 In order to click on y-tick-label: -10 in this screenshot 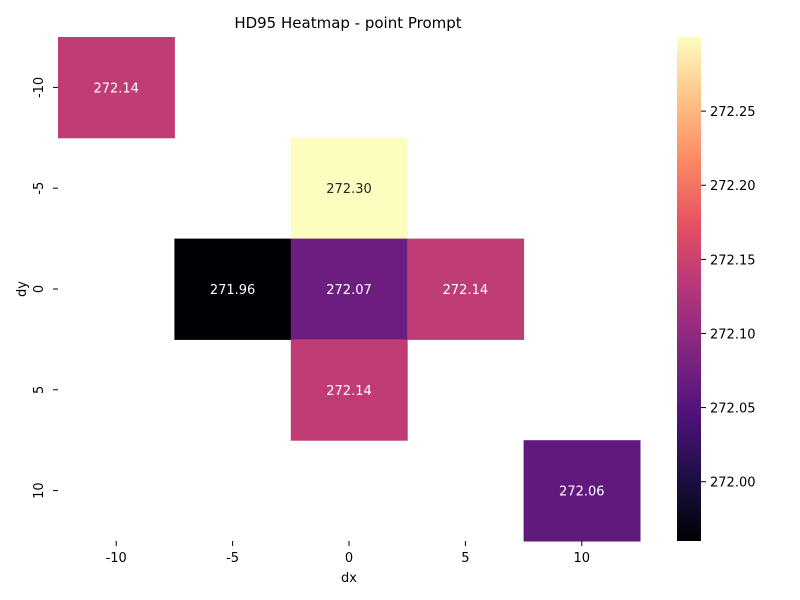, I will do `click(39, 87)`.